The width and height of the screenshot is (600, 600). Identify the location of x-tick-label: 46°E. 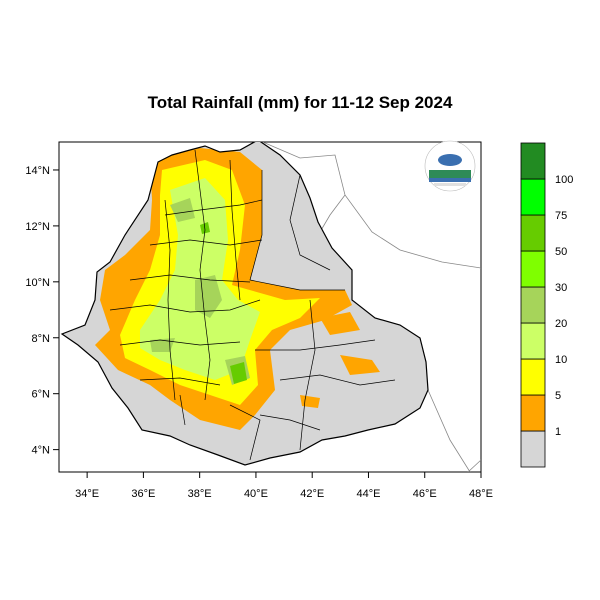
(425, 494).